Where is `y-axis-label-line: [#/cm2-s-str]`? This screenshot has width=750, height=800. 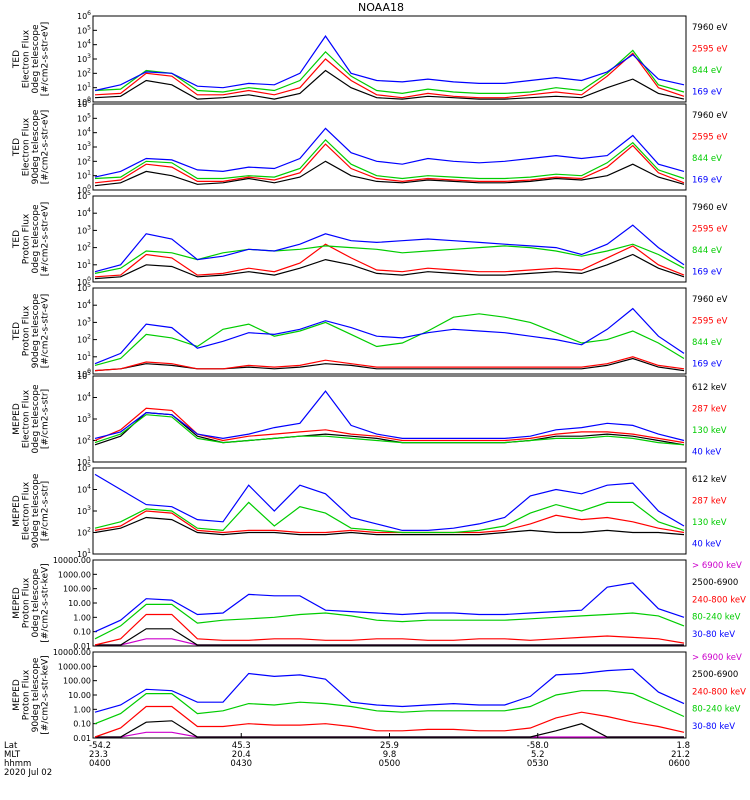
y-axis-label-line: [#/cm2-s-str] is located at coordinates (45, 511).